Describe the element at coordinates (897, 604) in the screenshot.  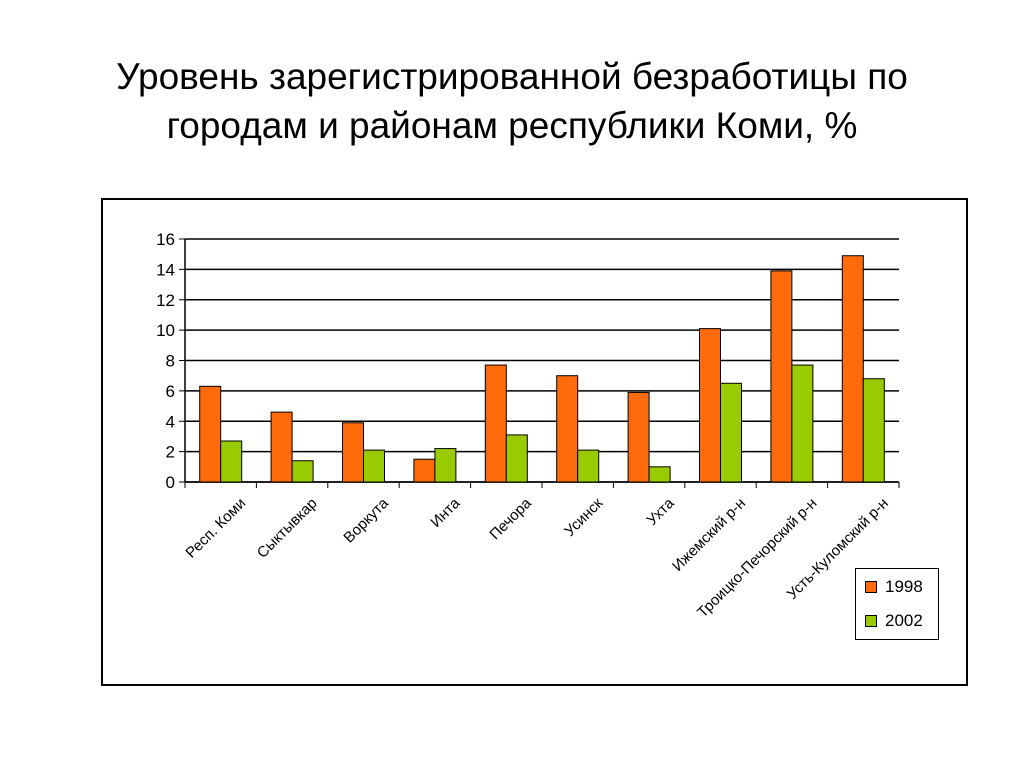
I see `legend: 1998 2002` at that location.